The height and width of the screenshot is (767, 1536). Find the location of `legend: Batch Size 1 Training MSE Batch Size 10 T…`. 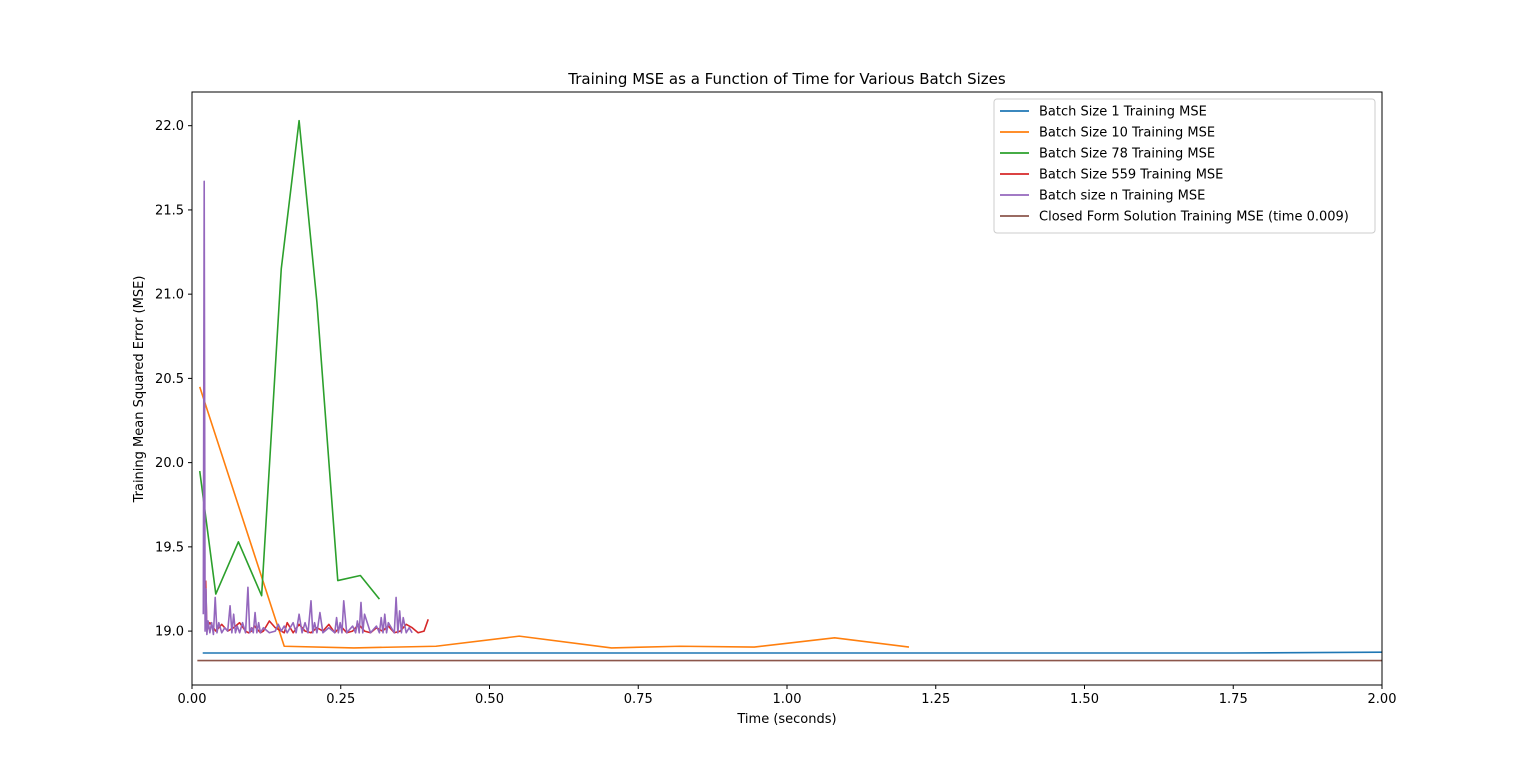

legend: Batch Size 1 Training MSE Batch Size 10 T… is located at coordinates (1184, 166).